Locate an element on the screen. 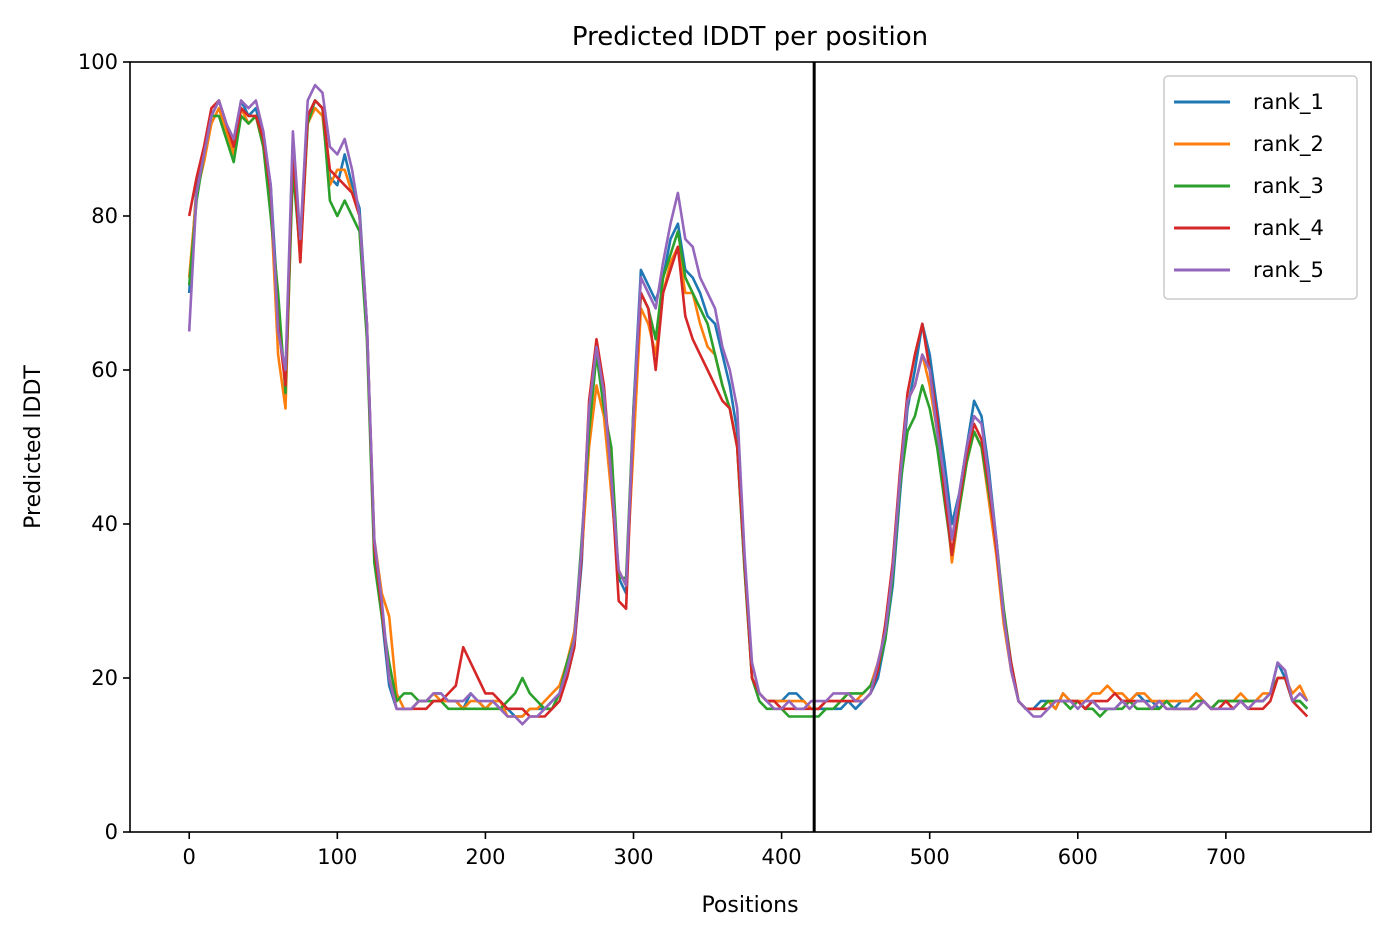 Image resolution: width=1391 pixels, height=939 pixels. y-tick-label: 100 is located at coordinates (98, 62).